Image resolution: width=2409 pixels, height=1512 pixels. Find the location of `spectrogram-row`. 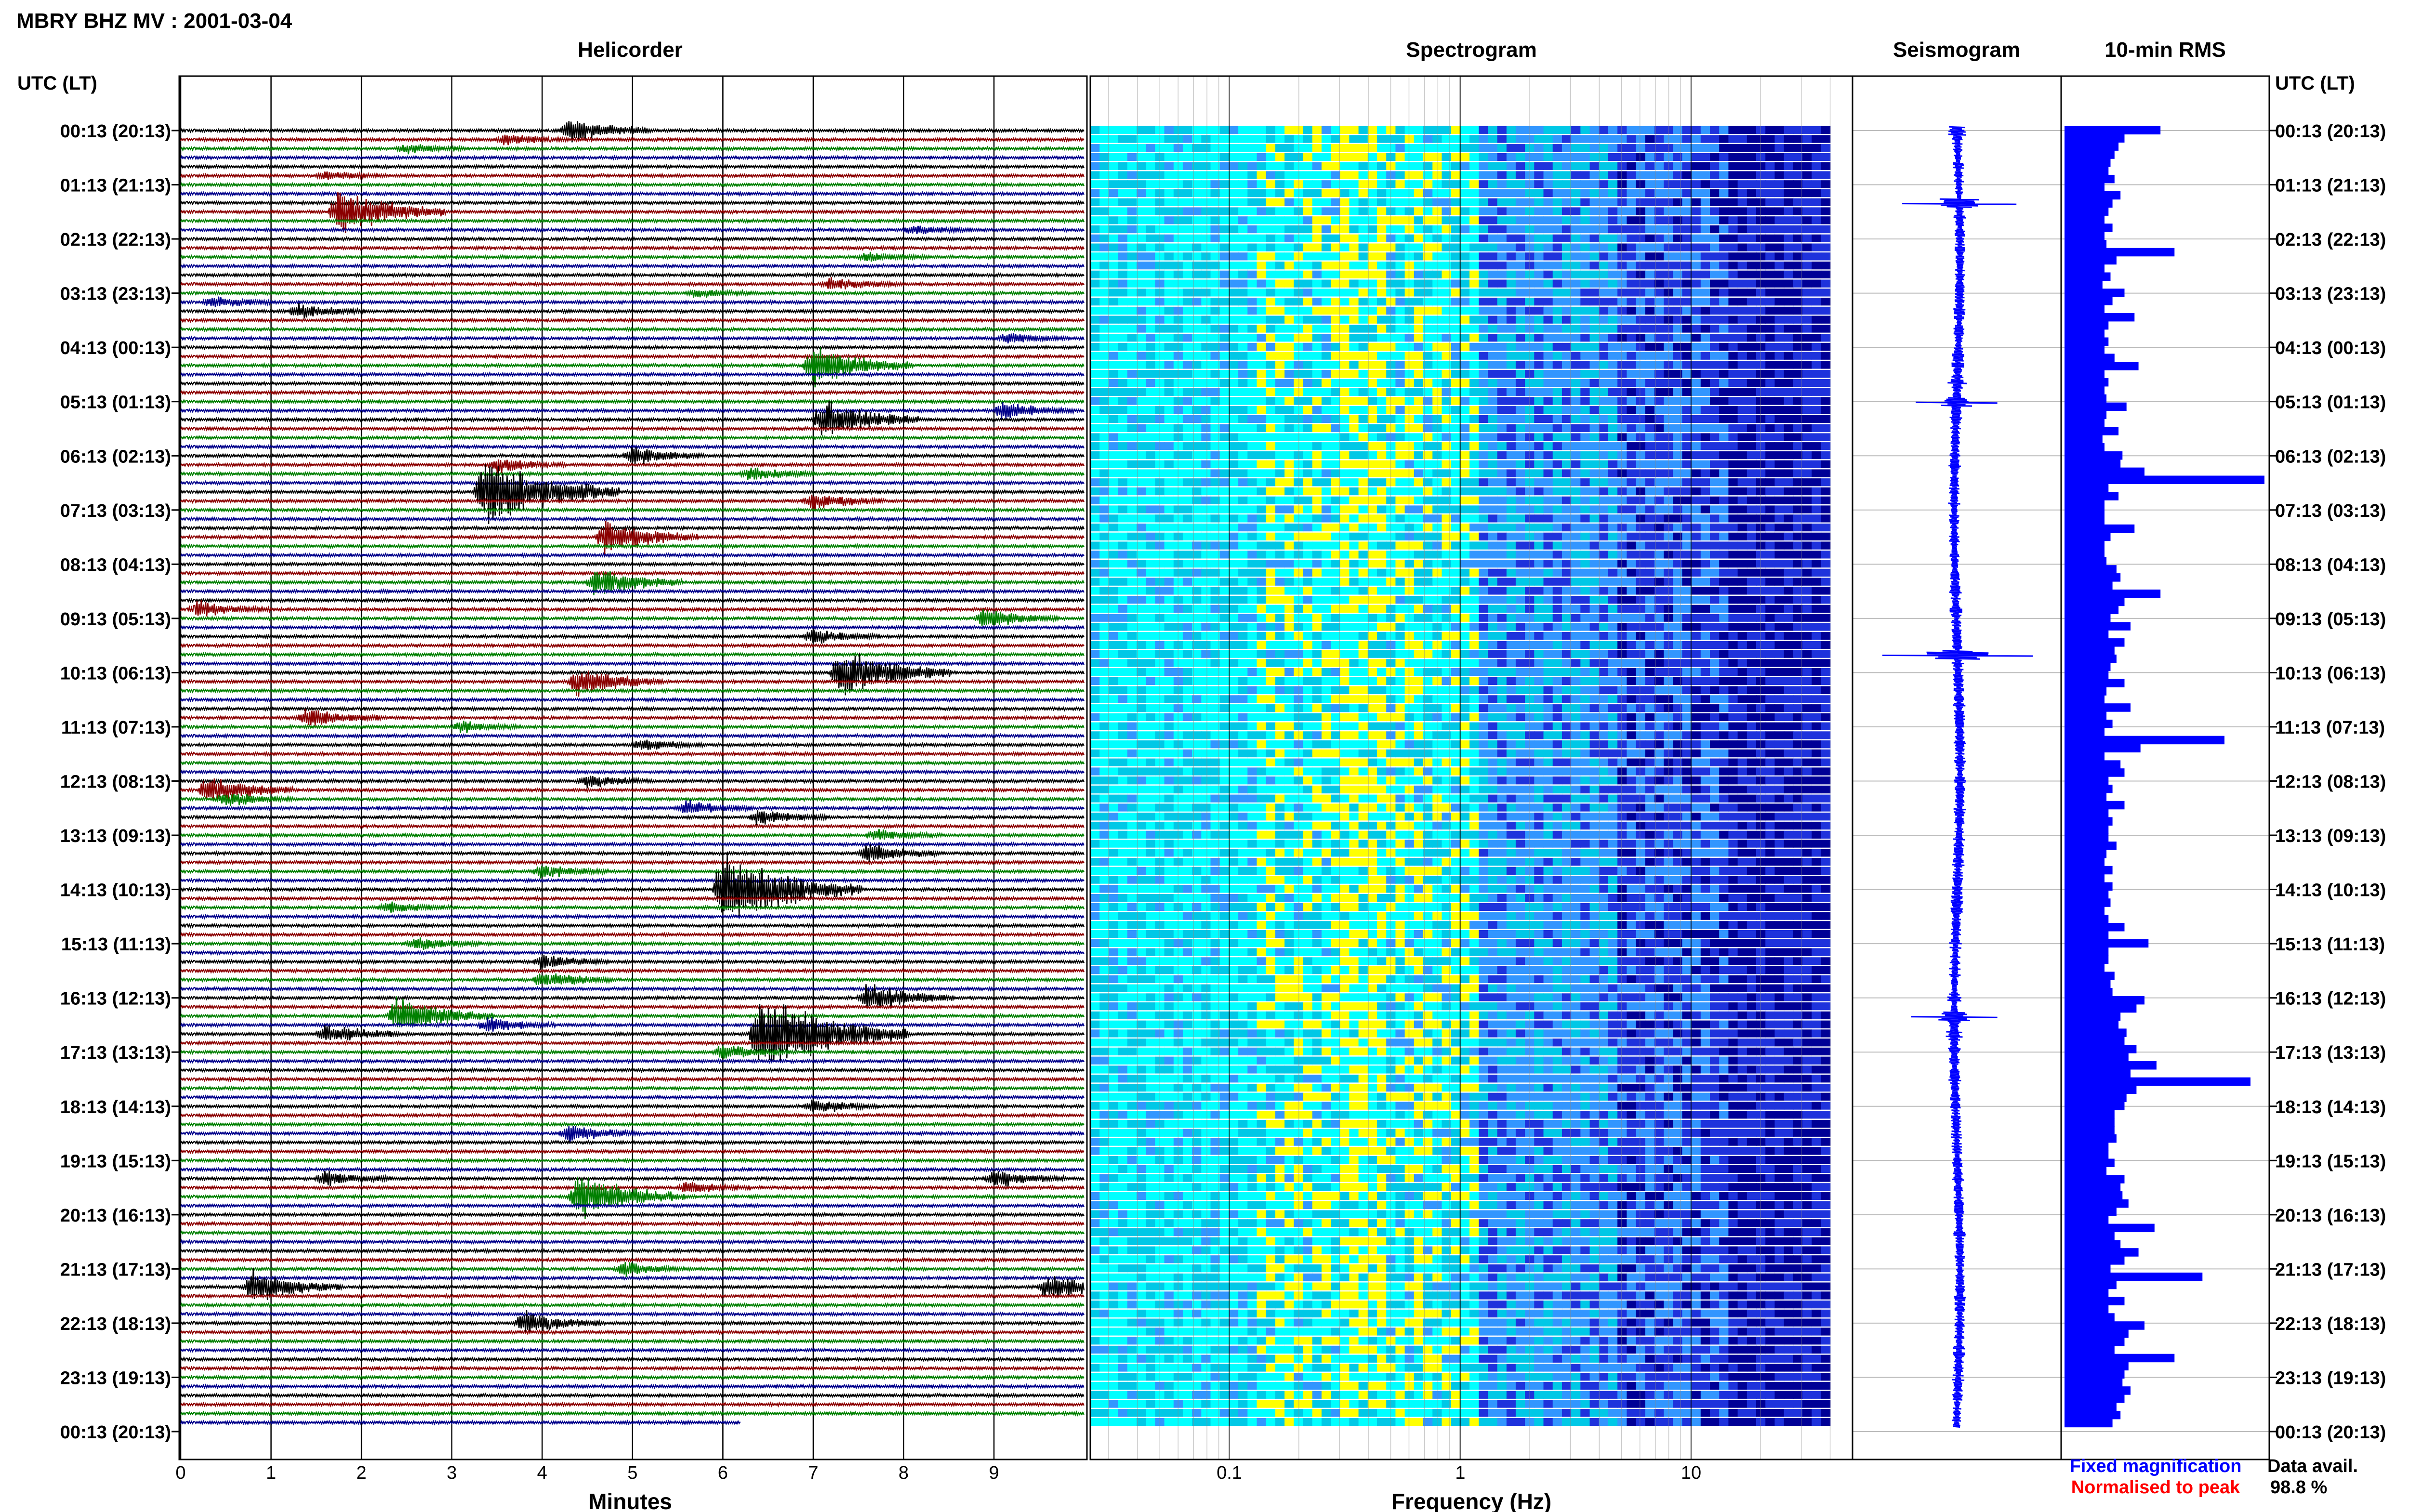

spectrogram-row is located at coordinates (1460, 211).